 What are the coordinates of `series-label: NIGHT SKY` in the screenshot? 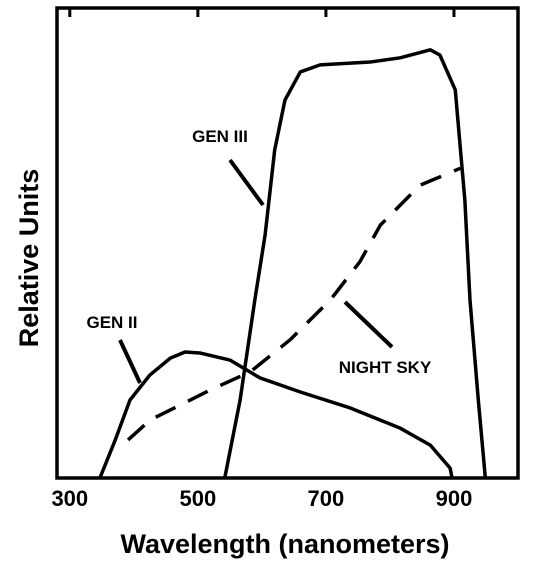 It's located at (385, 367).